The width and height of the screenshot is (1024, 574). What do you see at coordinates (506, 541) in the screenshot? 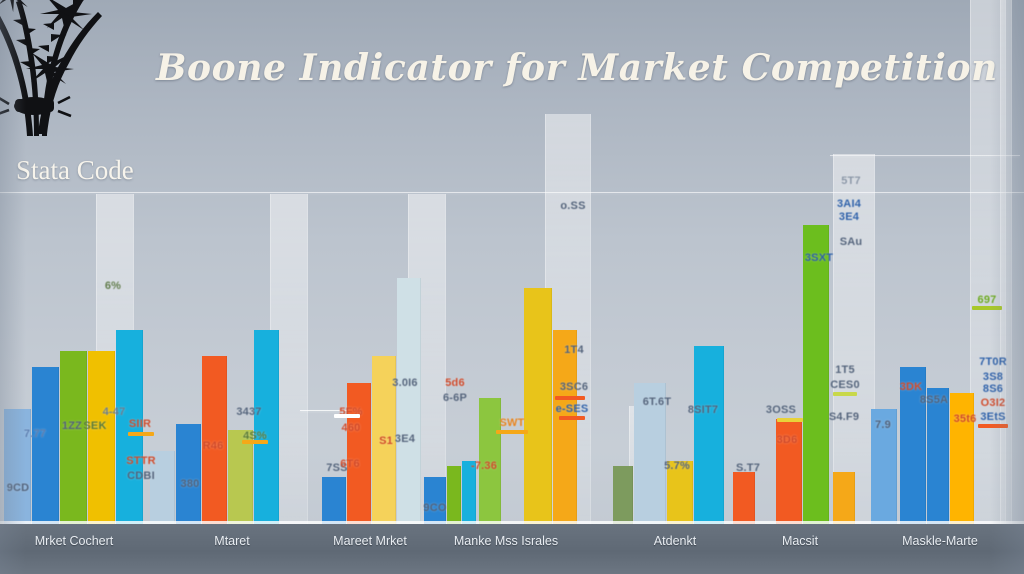
I see `x-axis-label: Manke Mss Israles` at bounding box center [506, 541].